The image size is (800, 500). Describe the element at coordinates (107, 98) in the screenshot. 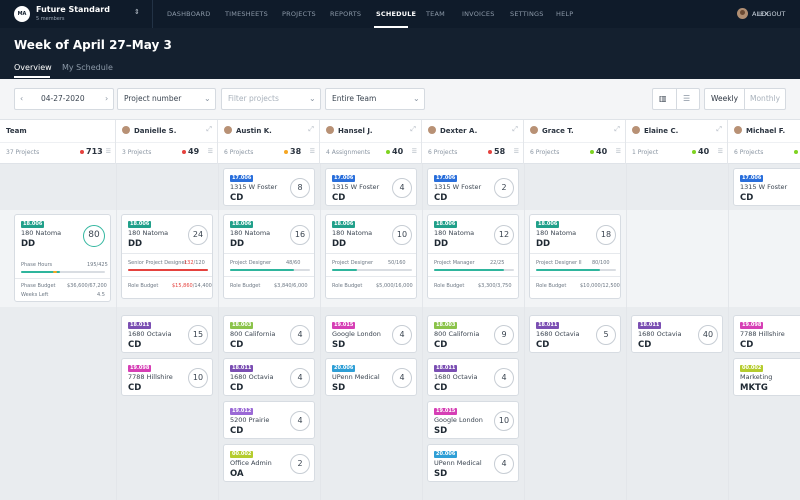

I see `chevron-right-icon: ›` at that location.